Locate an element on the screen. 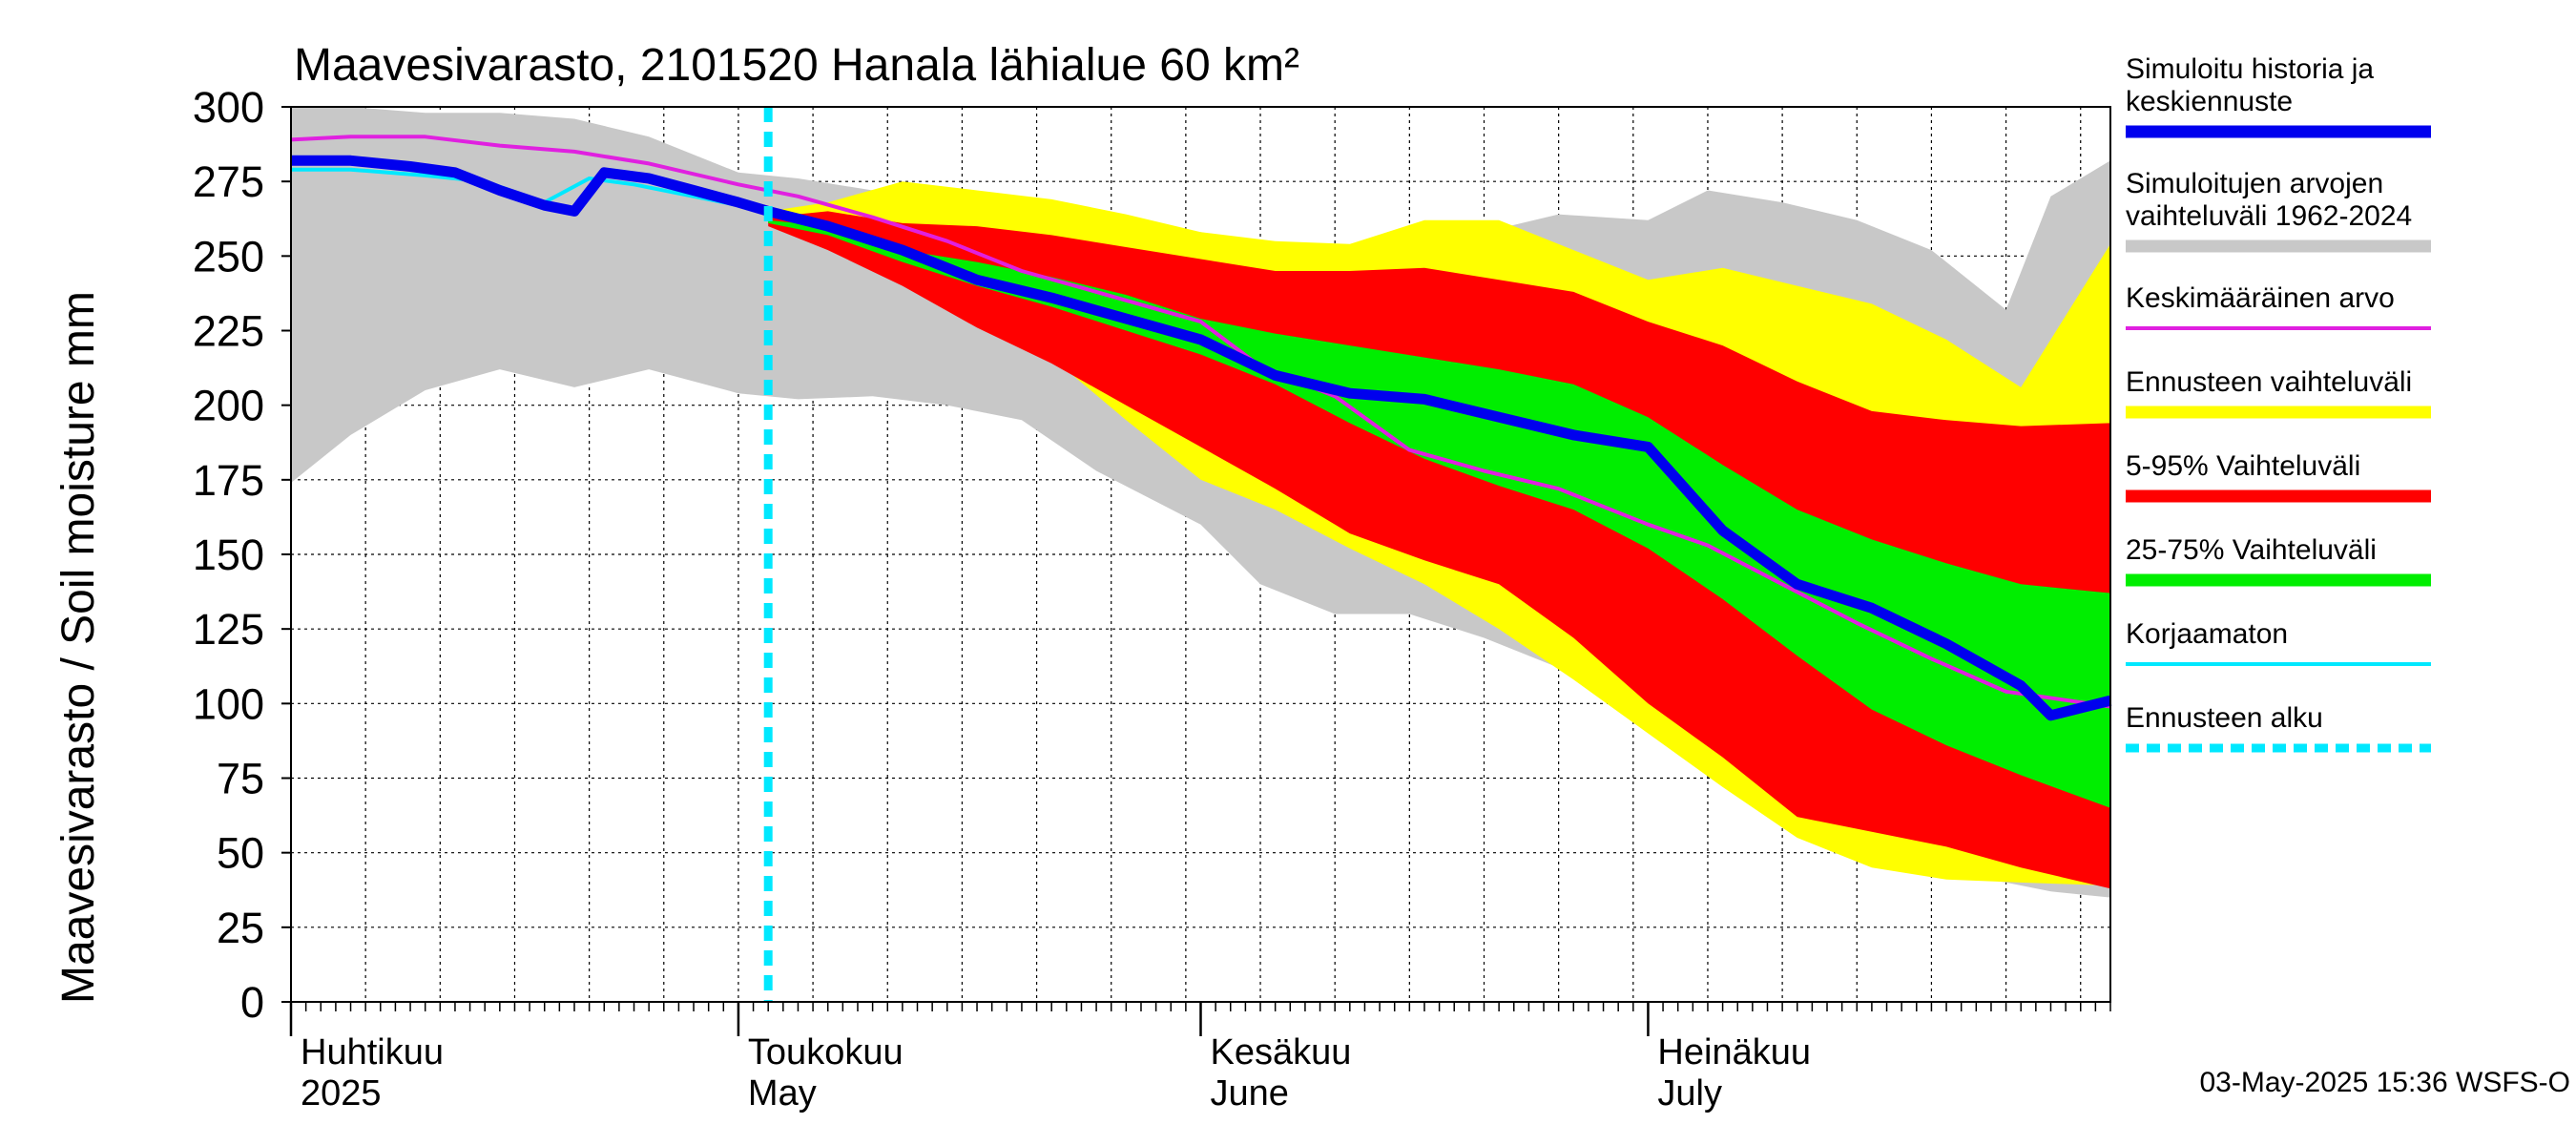 This screenshot has height=1145, width=2576. legend-label: 25-75% Vaihteluväli is located at coordinates (2251, 550).